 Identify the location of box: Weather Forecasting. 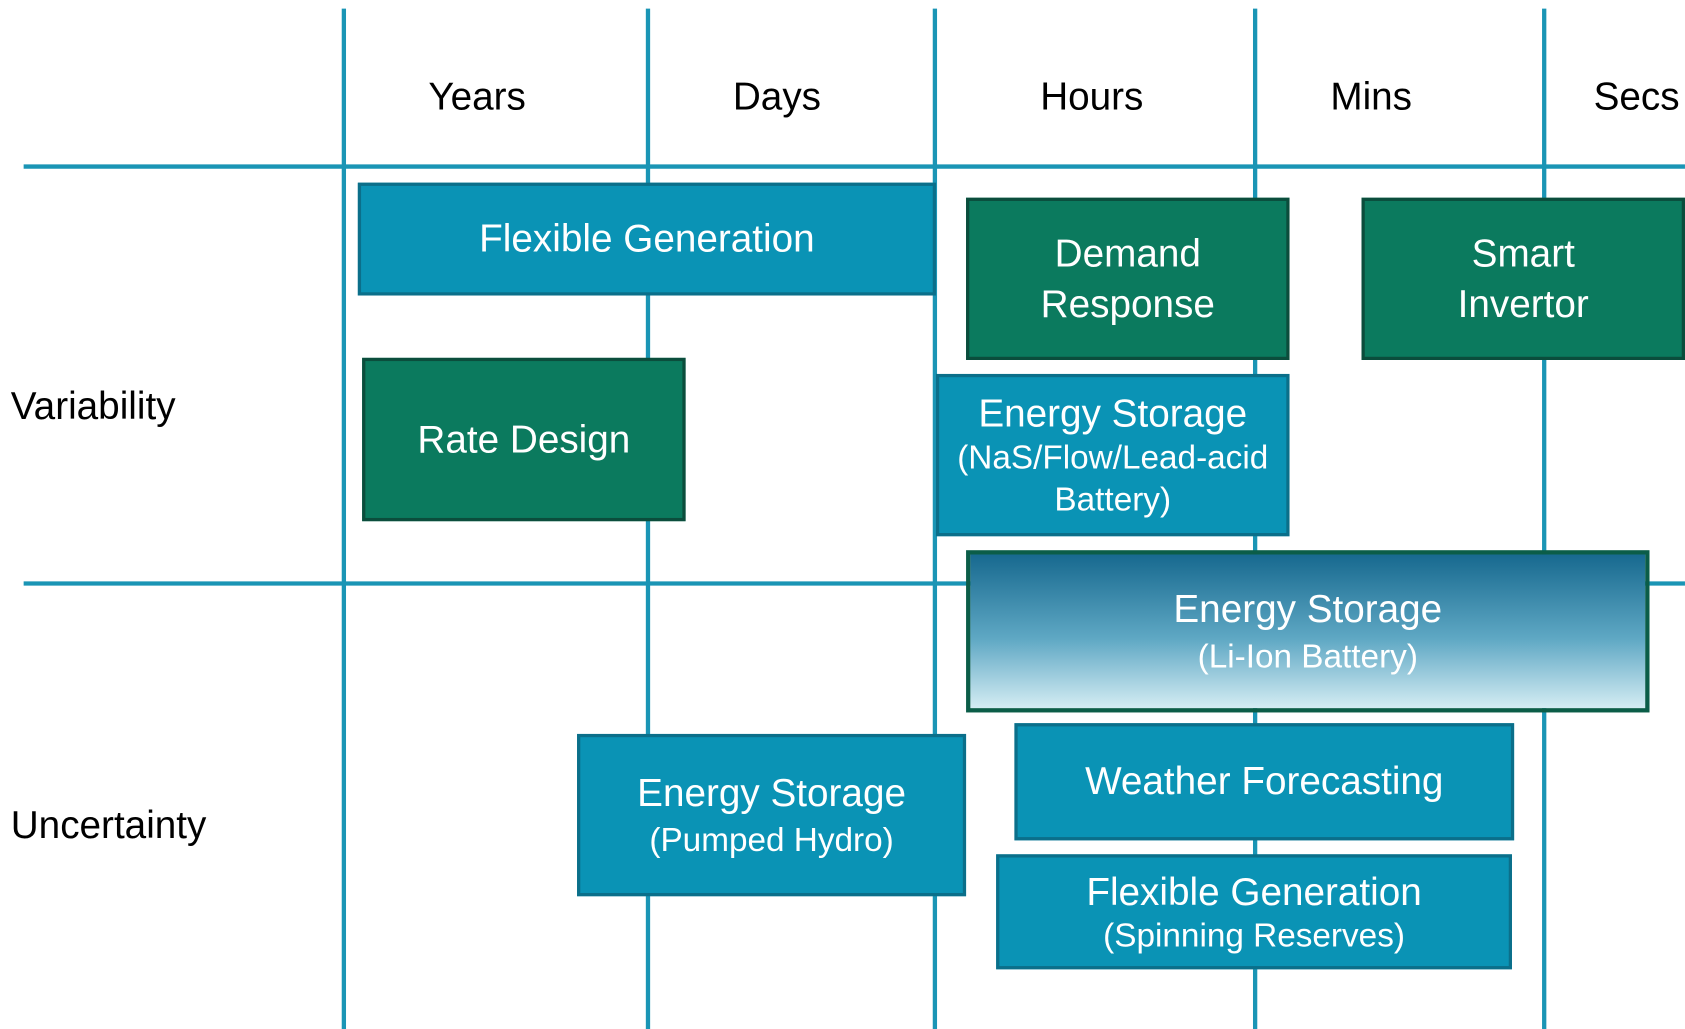
(1264, 782).